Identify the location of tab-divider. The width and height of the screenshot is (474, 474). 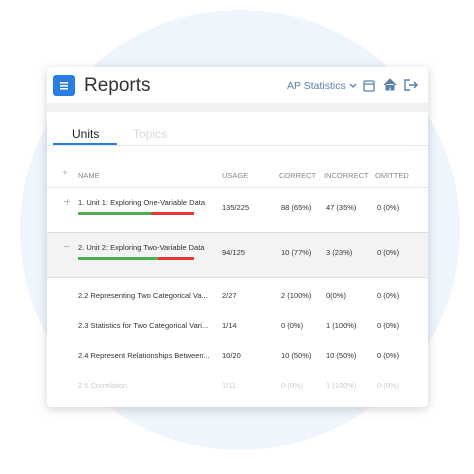
(237, 145).